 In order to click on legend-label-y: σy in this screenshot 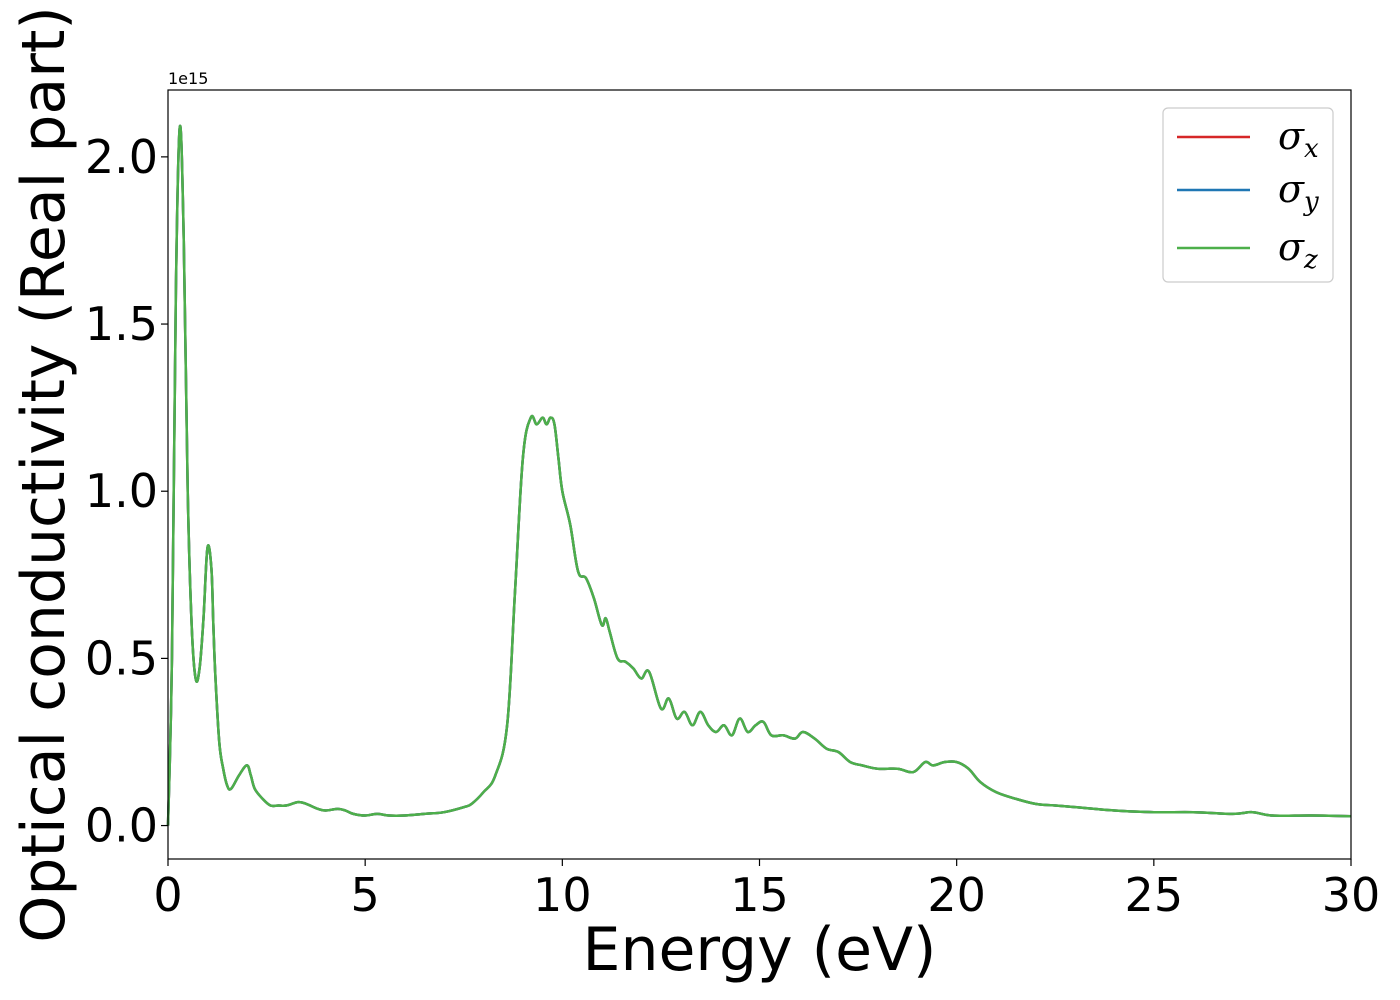, I will do `click(1298, 192)`.